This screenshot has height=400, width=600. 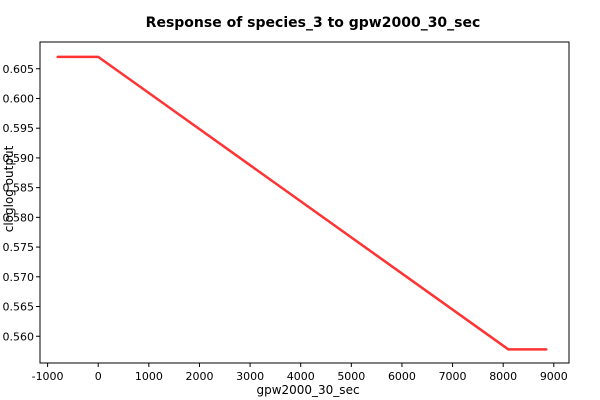 I want to click on x-axis-label: gpw2000_30_sec, so click(x=307, y=390).